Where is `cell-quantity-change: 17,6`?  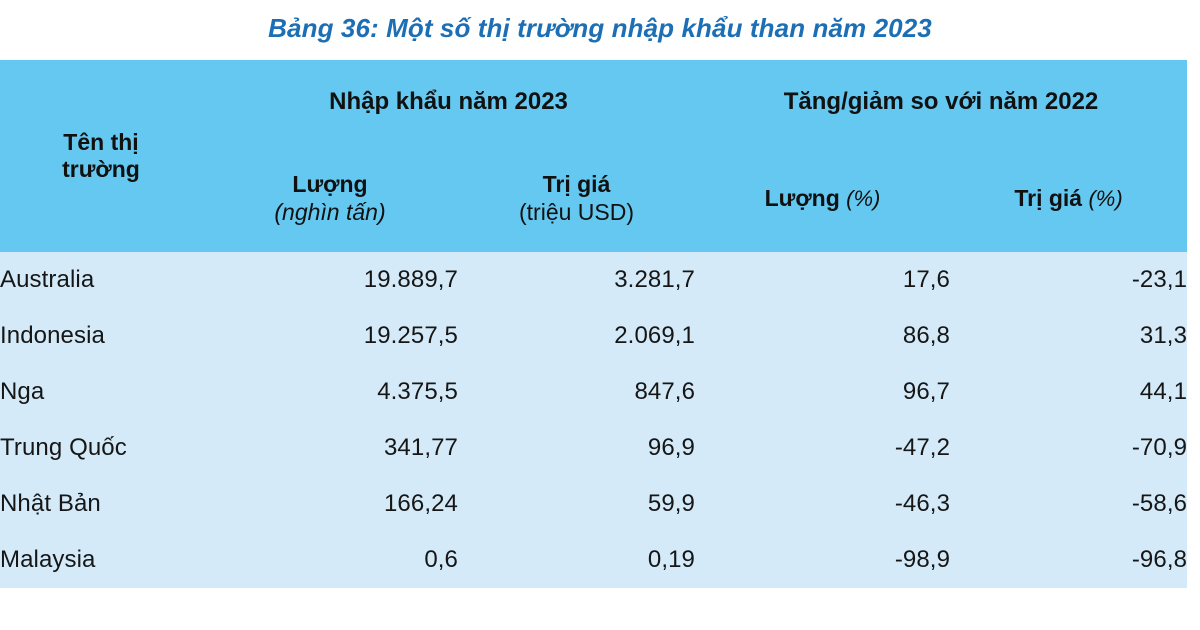 cell-quantity-change: 17,6 is located at coordinates (823, 280).